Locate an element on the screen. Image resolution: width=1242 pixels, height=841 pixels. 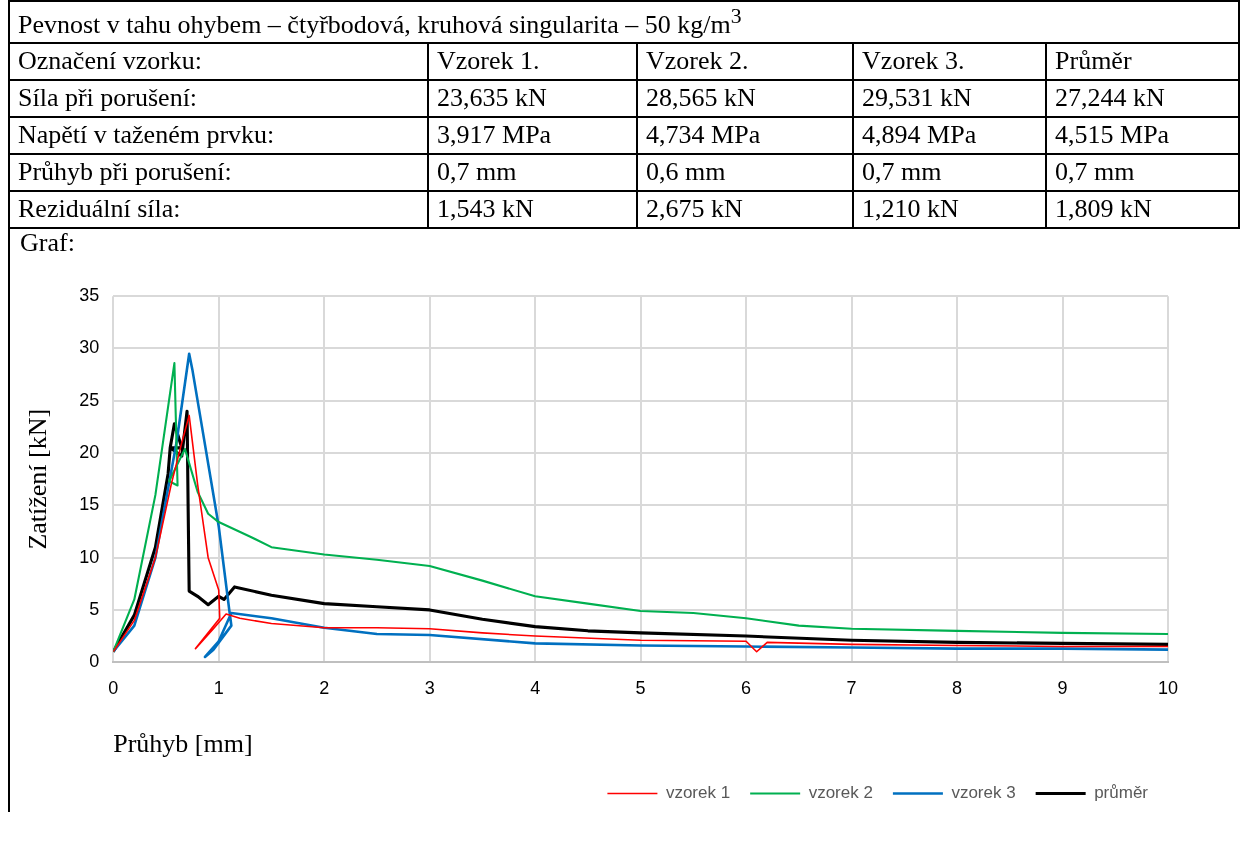
legend-label: vzorek 1 is located at coordinates (698, 792).